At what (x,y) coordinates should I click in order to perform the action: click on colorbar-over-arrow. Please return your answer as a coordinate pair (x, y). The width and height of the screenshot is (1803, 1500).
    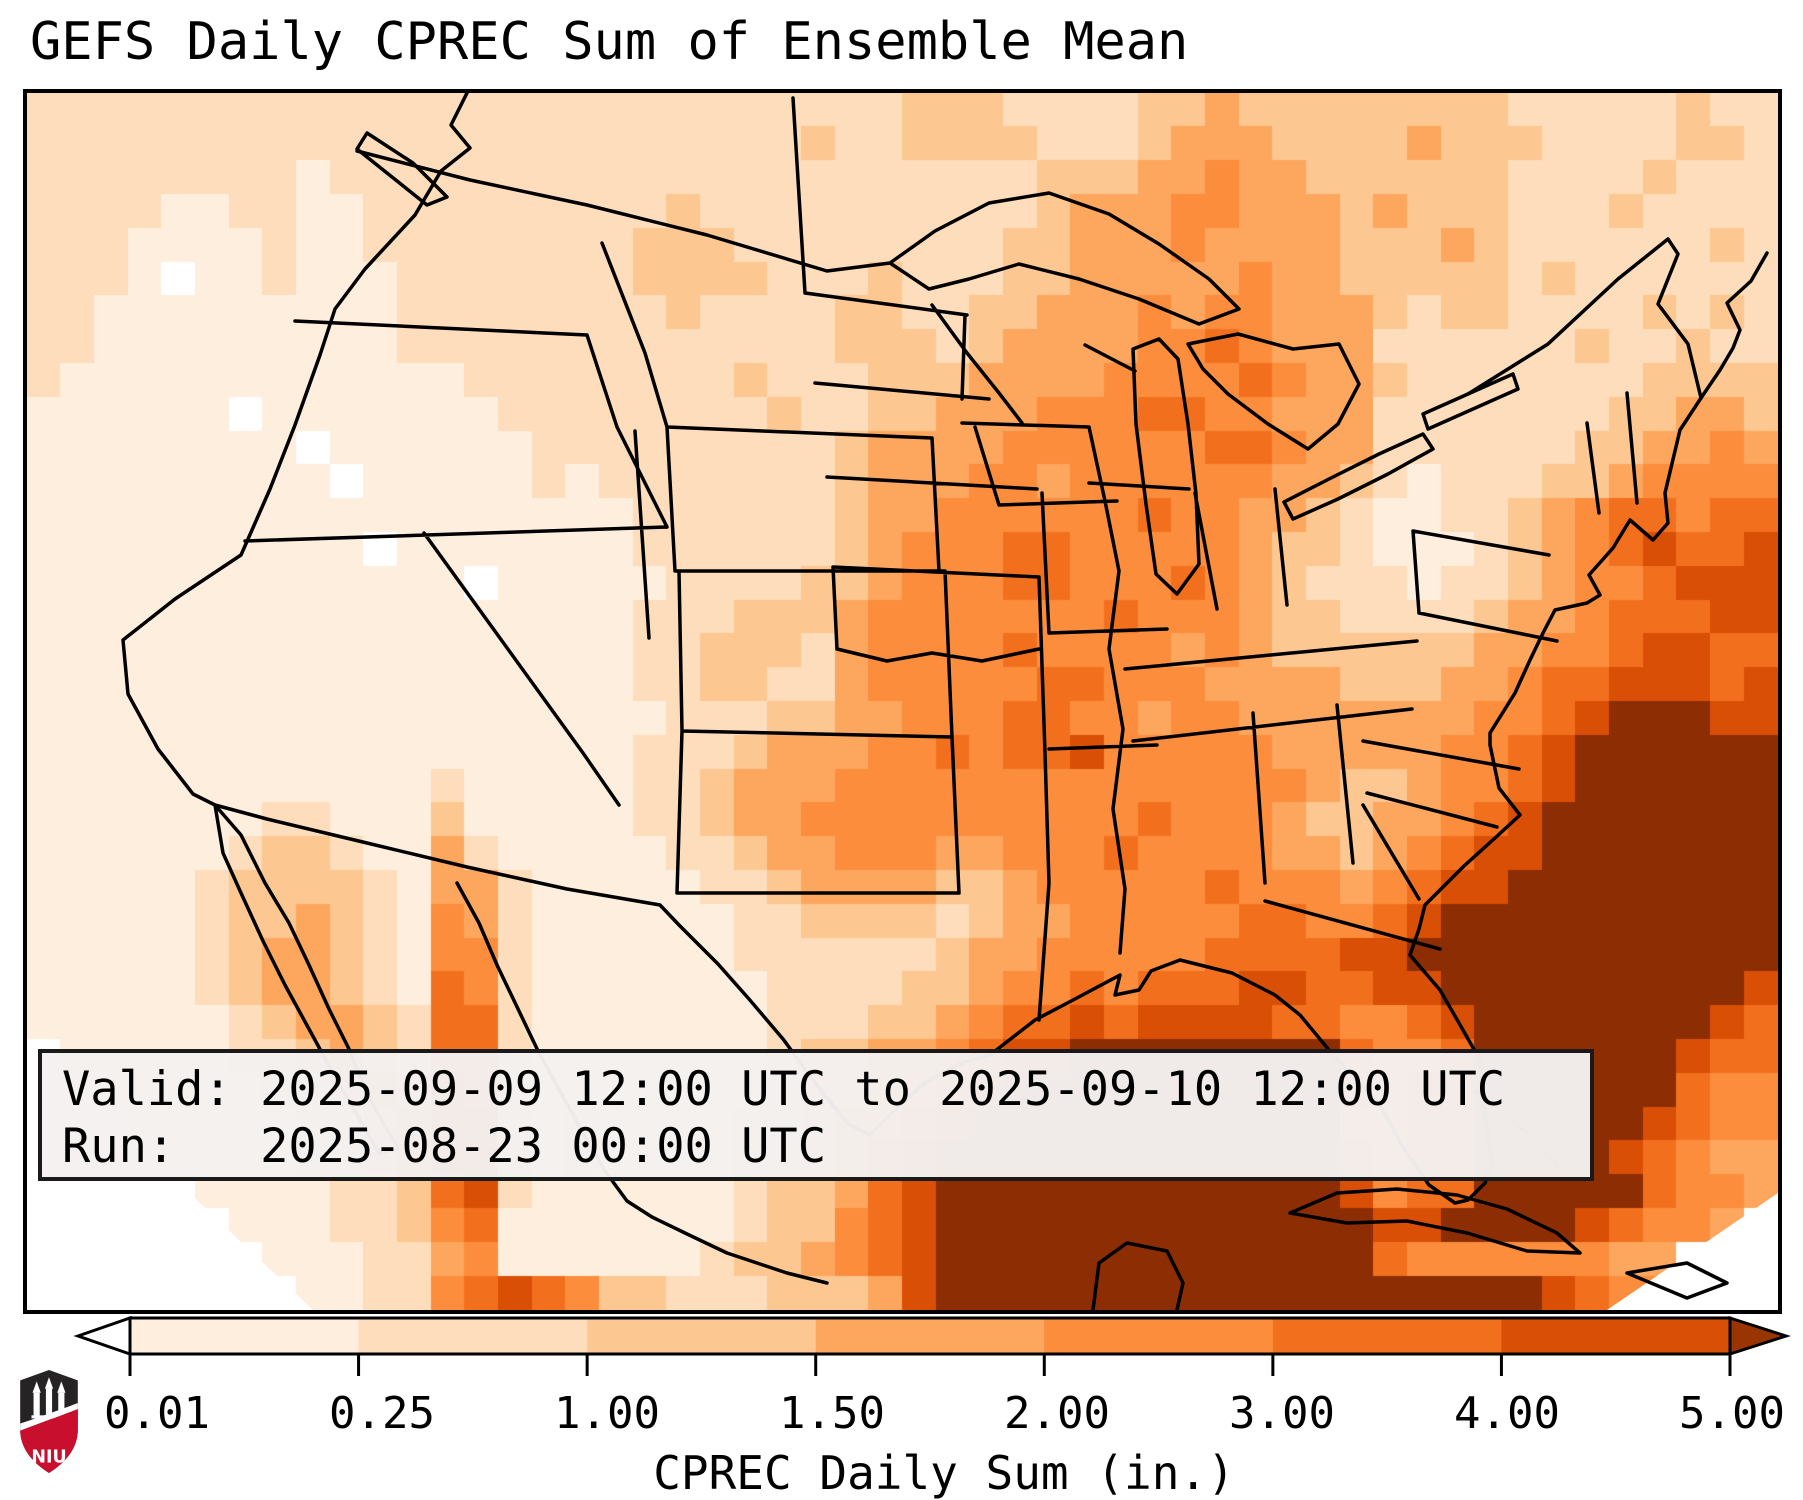
    Looking at the image, I should click on (1759, 1336).